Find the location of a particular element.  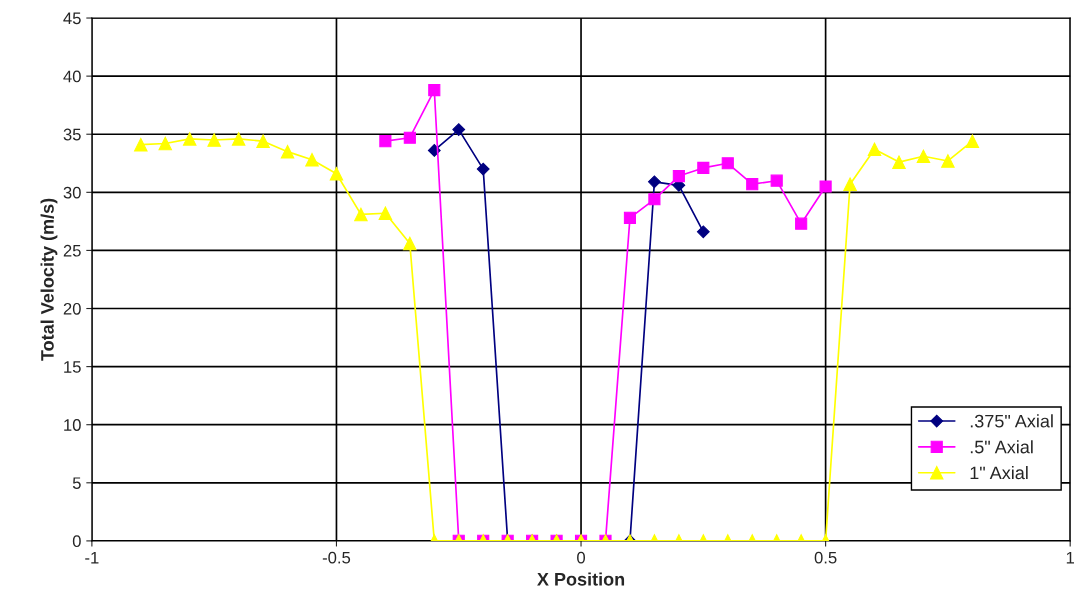

y-axis-title: Total Velocity (m/s) is located at coordinates (49, 279).